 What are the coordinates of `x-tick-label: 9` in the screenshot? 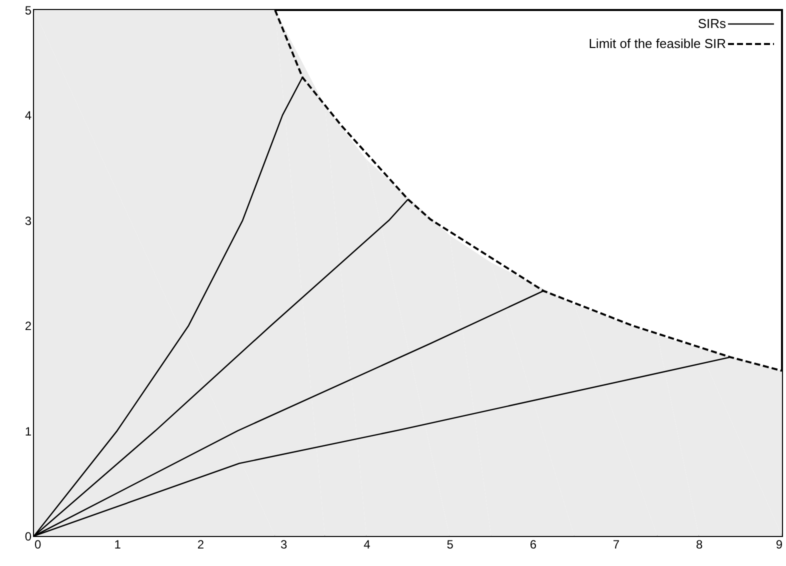 It's located at (779, 545).